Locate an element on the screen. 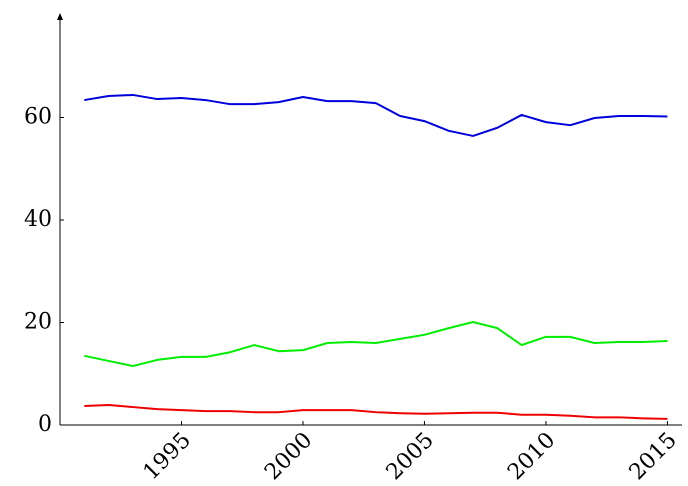 This screenshot has height=486, width=688. y-tick-label: 0 is located at coordinates (45, 424).